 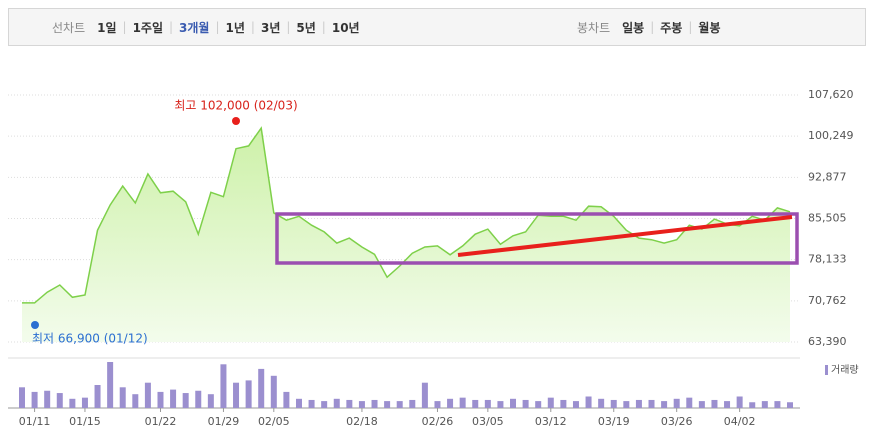 I want to click on low-annotation: 최저 66,900 (01/12), so click(x=90, y=339).